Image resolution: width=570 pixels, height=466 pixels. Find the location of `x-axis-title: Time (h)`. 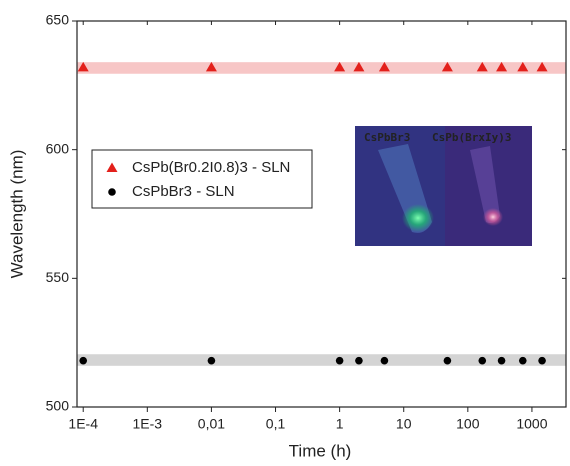

x-axis-title: Time (h) is located at coordinates (320, 450).